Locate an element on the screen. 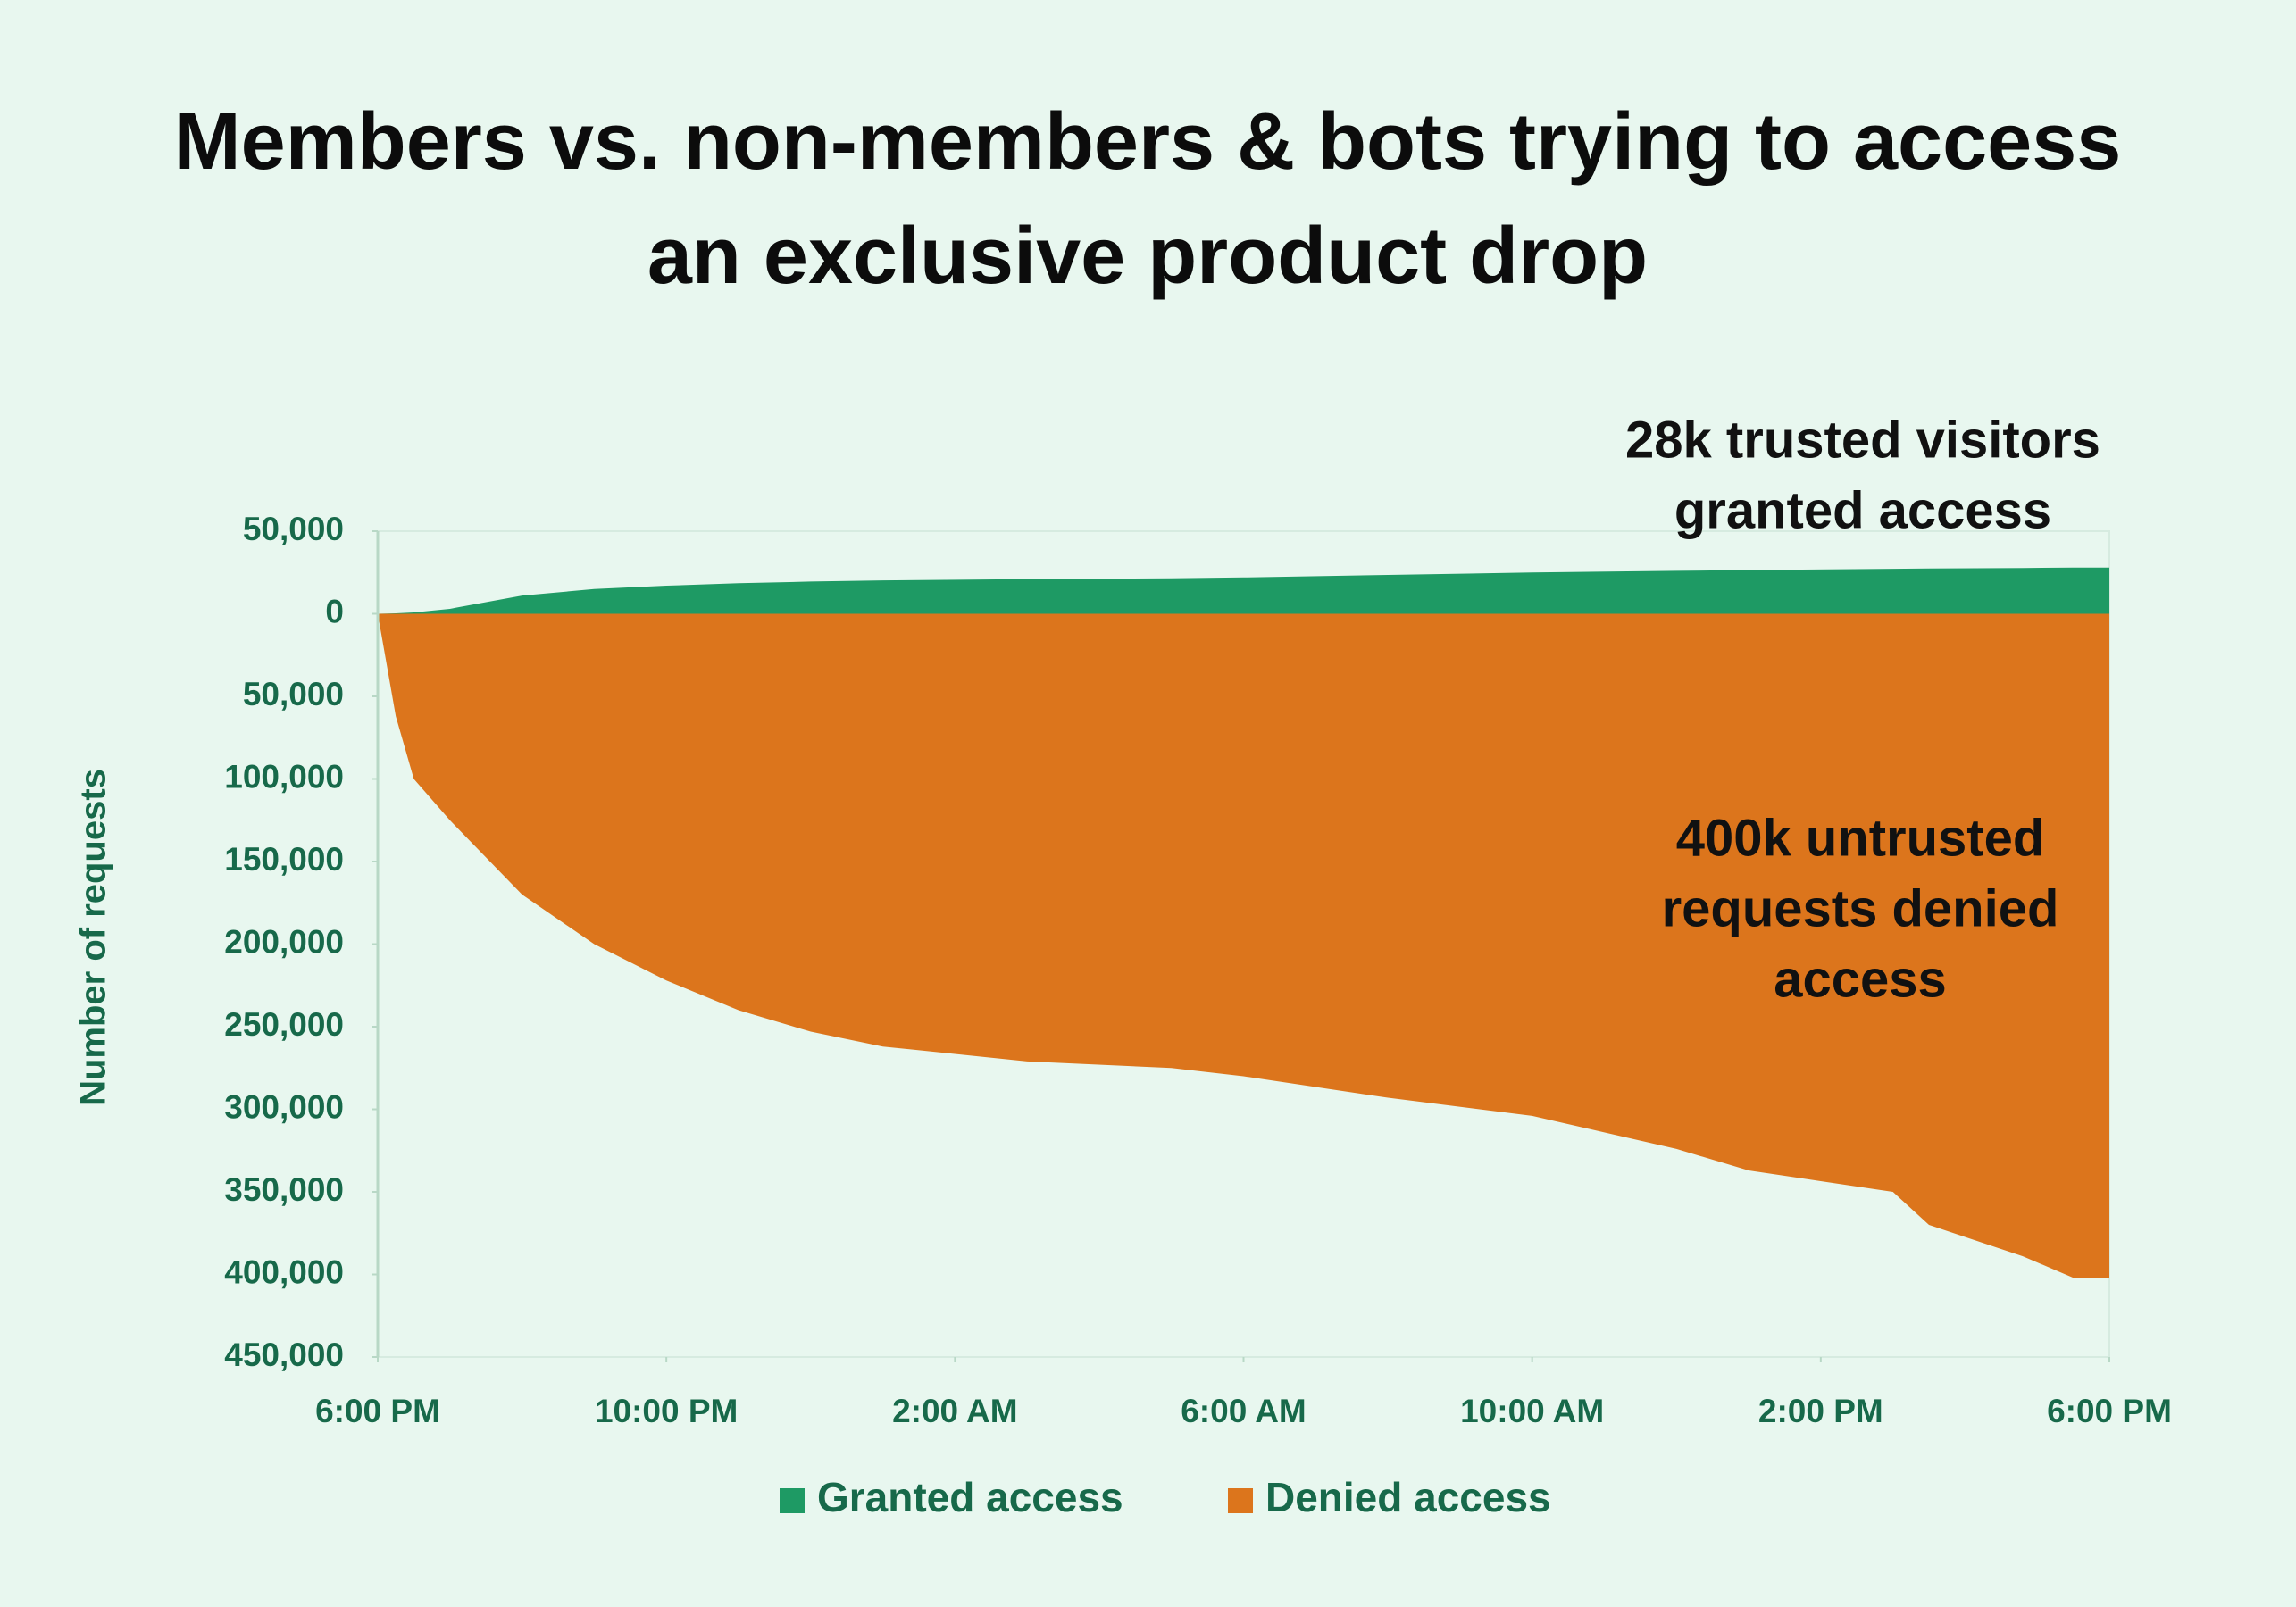 Image resolution: width=2296 pixels, height=1607 pixels. y-tick-label: 250,000 is located at coordinates (284, 1024).